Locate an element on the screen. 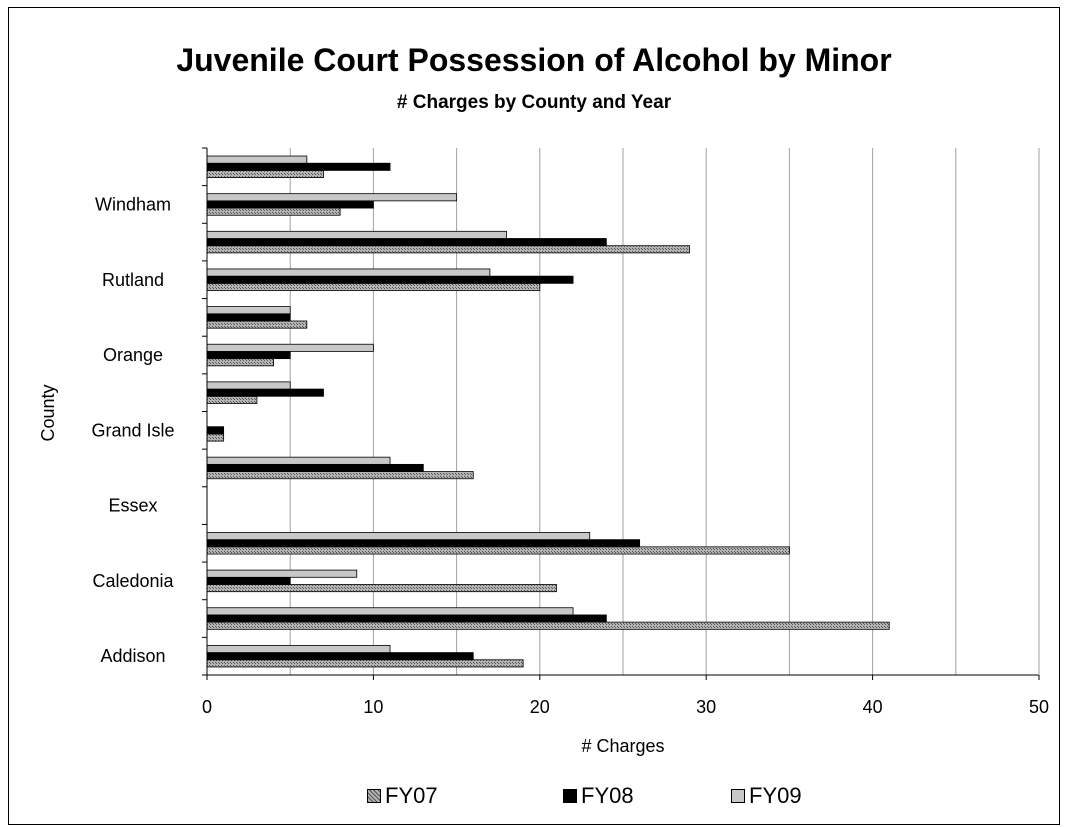 The image size is (1068, 827). category-label: Grand Isle is located at coordinates (132, 430).